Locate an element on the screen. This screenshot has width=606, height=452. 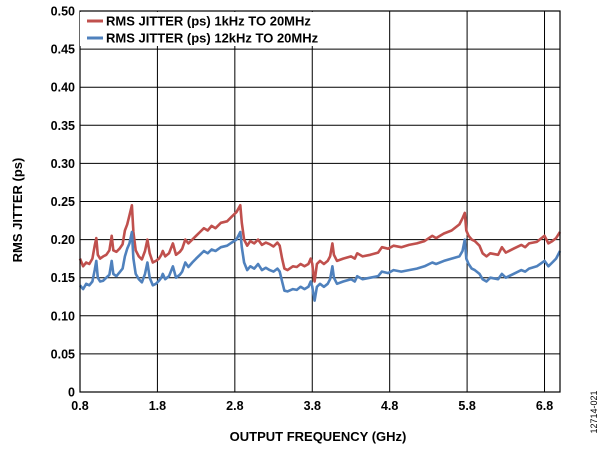
x-axis-ticks: 0.8 1.8 2.8 3.8 4.8 5.8 6.8 is located at coordinates (312, 406).